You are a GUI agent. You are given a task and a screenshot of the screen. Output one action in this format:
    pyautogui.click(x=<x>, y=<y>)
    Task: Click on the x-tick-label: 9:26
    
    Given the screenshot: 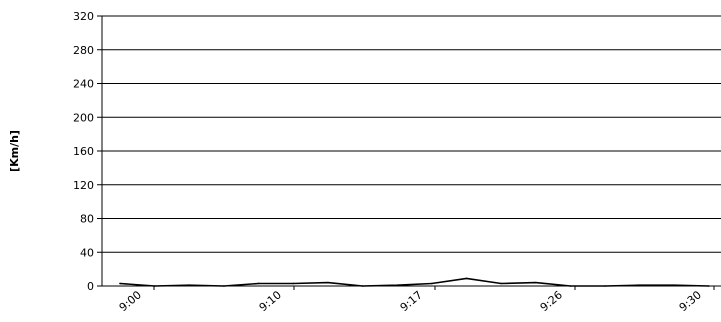 What is the action you would take?
    pyautogui.click(x=551, y=301)
    